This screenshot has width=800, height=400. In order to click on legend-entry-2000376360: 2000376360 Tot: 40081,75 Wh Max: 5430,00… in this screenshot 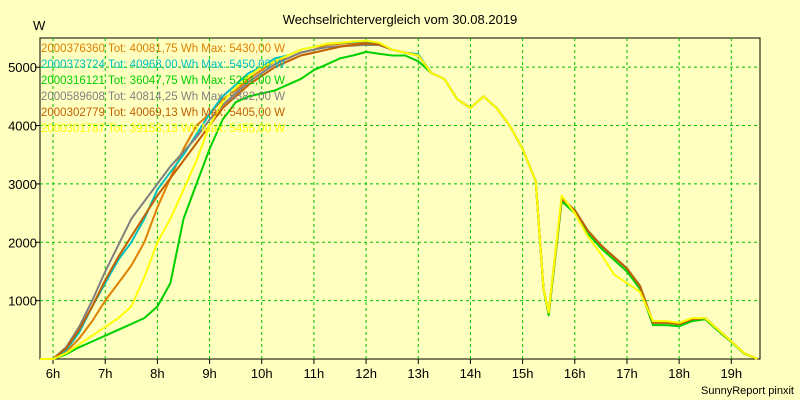, I will do `click(163, 49)`.